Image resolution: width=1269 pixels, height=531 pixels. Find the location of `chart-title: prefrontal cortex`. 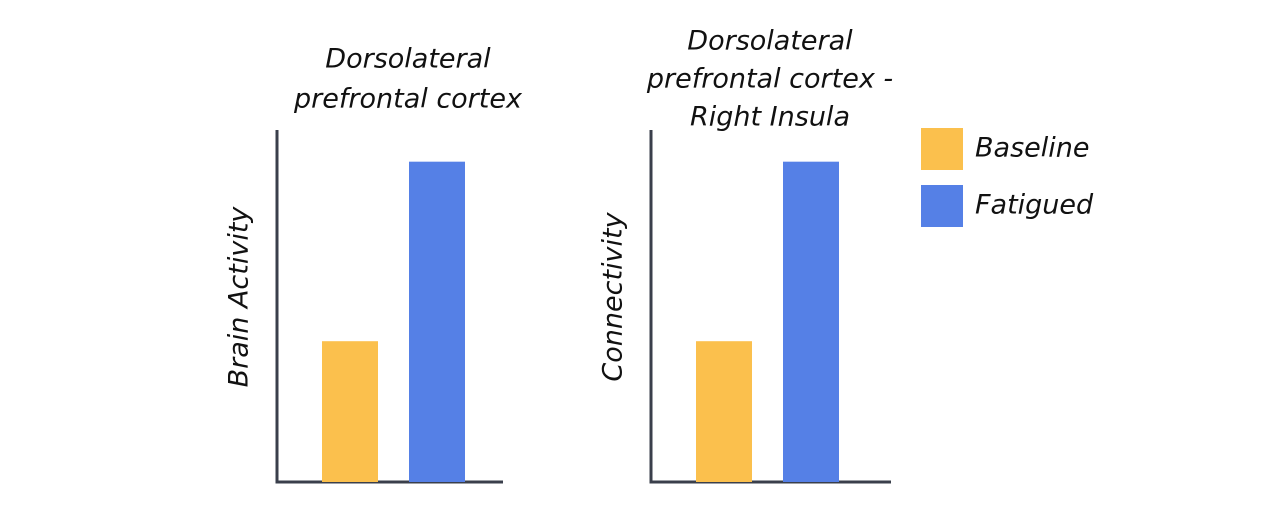

chart-title: prefrontal cortex is located at coordinates (408, 99).